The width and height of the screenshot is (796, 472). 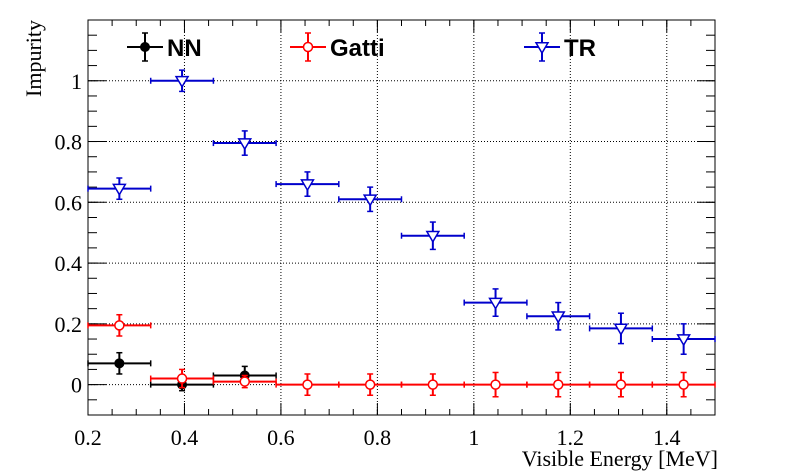 I want to click on y-tick-label: 0.6, so click(x=69, y=202).